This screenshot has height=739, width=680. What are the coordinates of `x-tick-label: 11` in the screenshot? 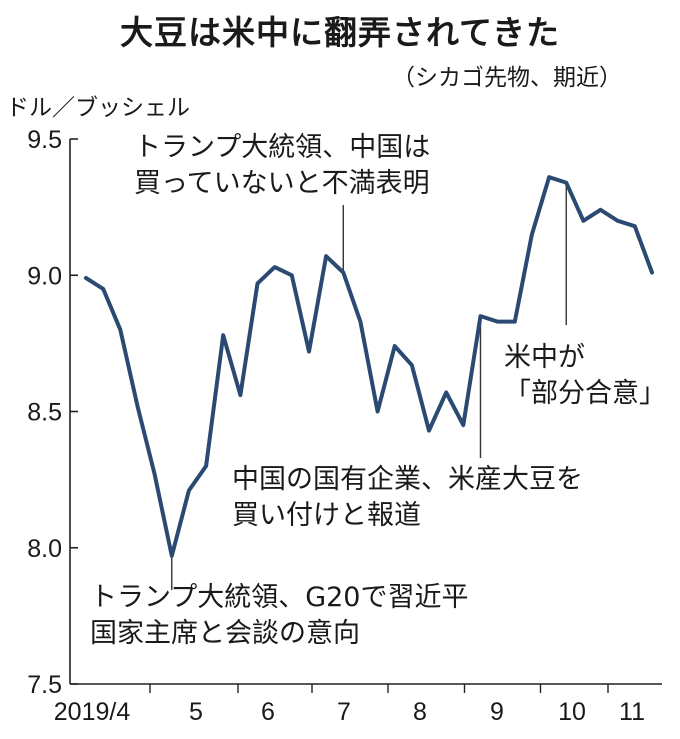 It's located at (632, 712).